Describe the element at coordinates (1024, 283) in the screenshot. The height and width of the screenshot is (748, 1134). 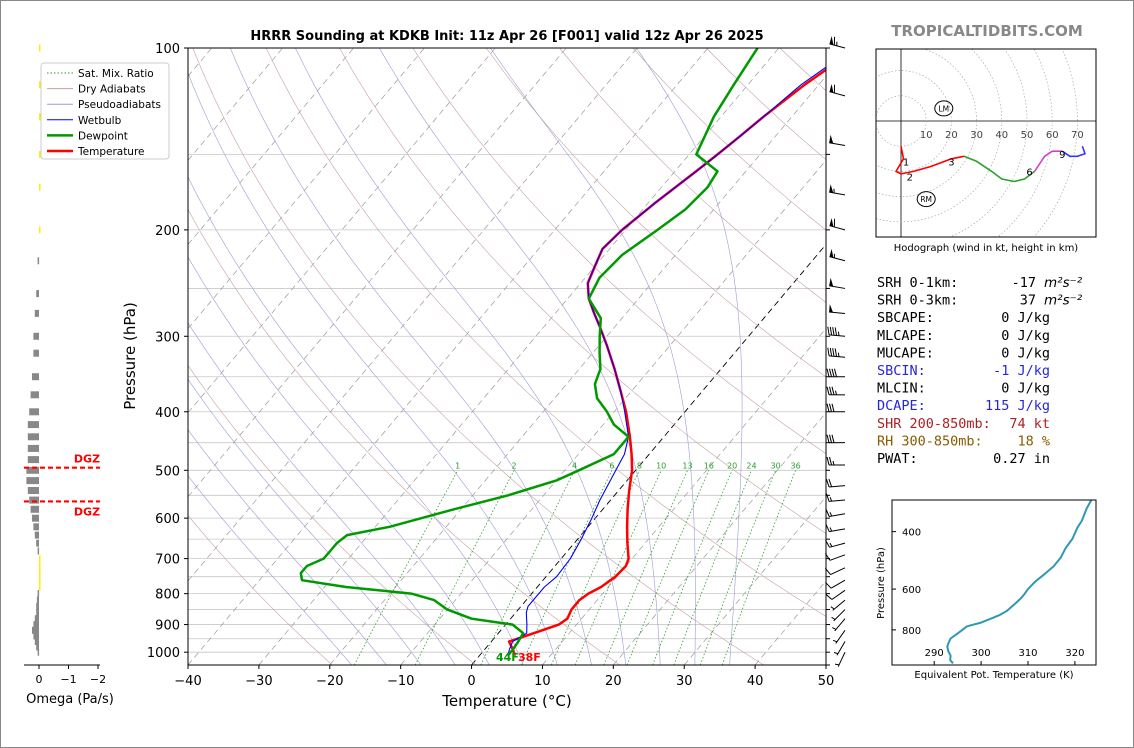
I see `index-value: -17` at that location.